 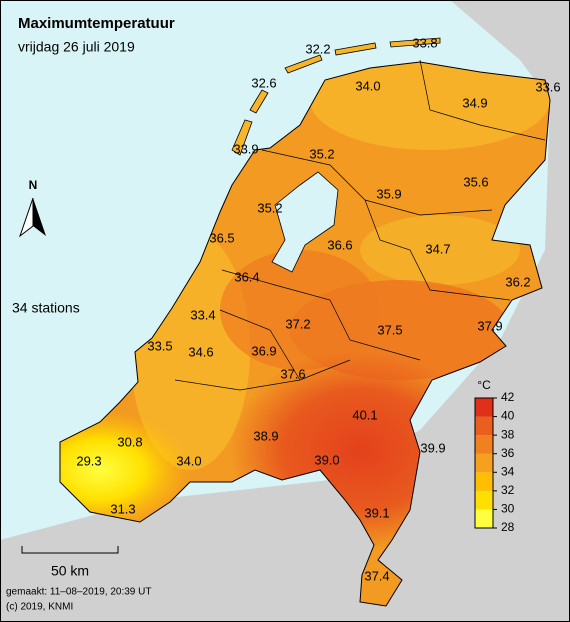 What do you see at coordinates (508, 416) in the screenshot?
I see `legend-tick-label: 40` at bounding box center [508, 416].